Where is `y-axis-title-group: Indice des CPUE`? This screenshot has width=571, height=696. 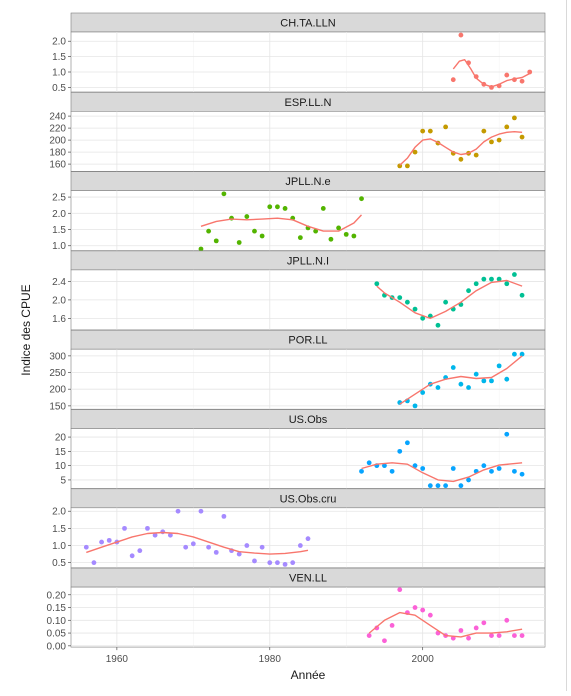
y-axis-title-group: Indice des CPUE is located at coordinates (26, 329).